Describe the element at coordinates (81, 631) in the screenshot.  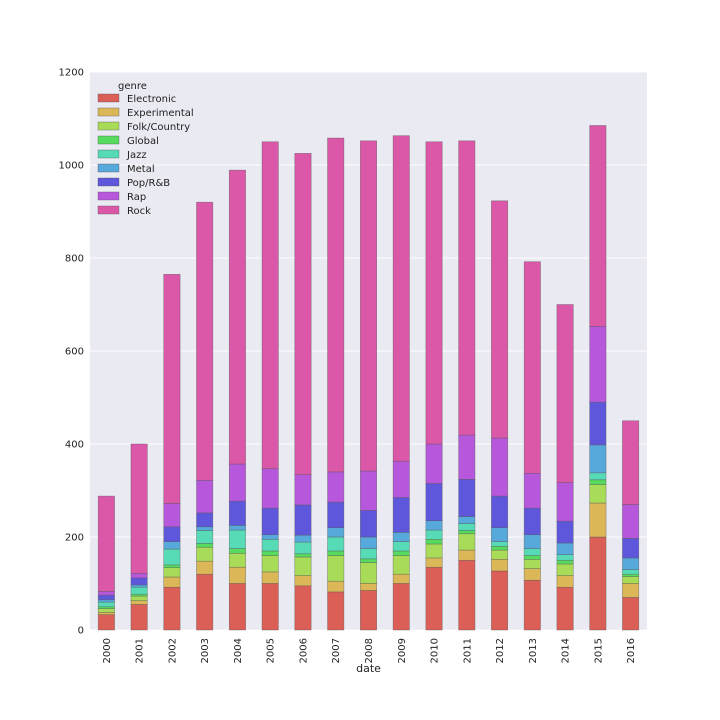
I see `y-tick-label: 0` at that location.